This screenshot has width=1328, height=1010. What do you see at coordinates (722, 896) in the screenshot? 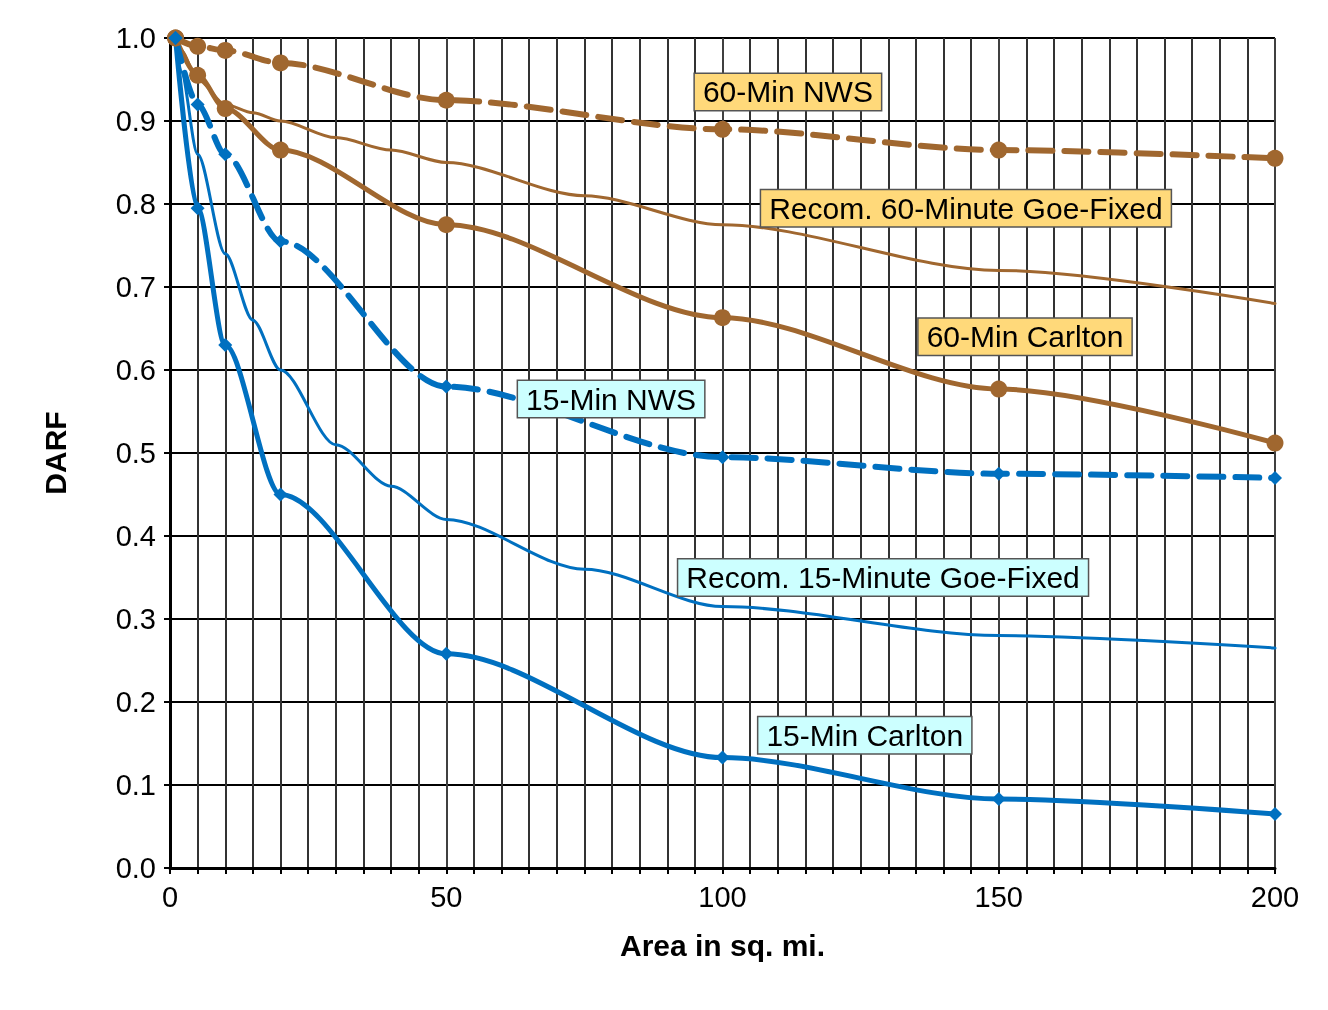
I see `x-tick-label: 100` at bounding box center [722, 896].